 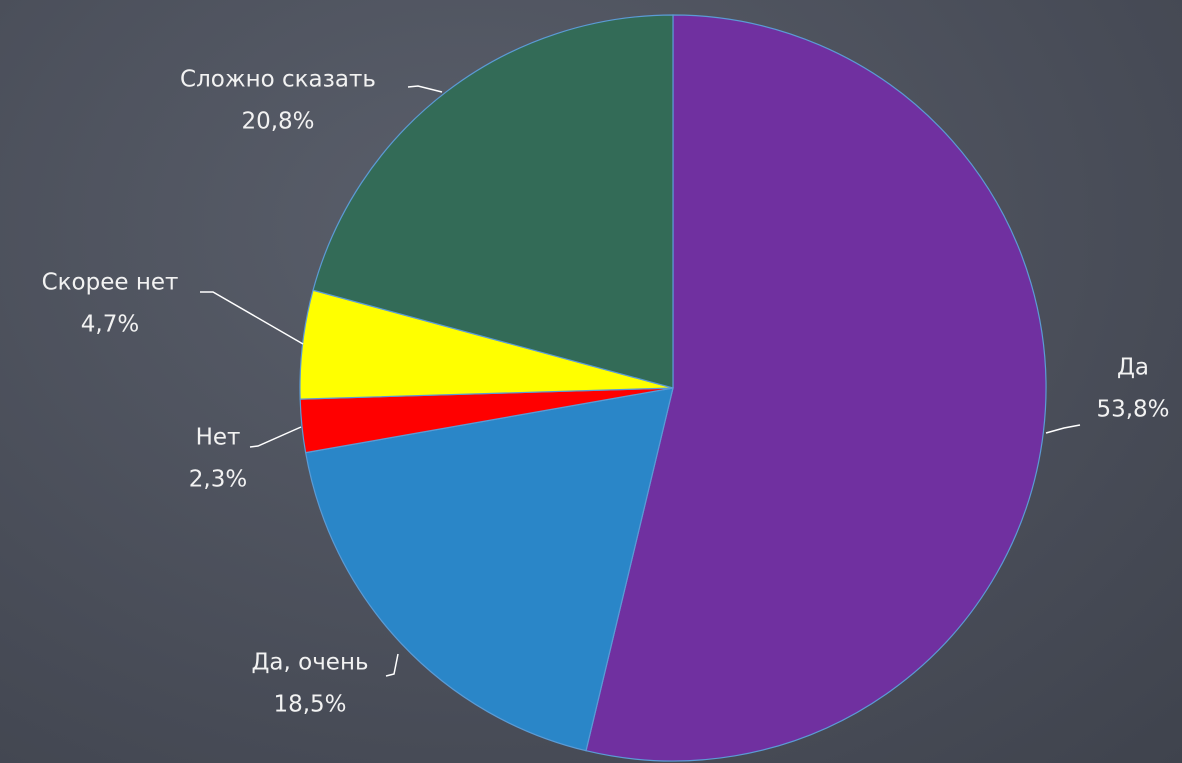 I want to click on value-label: 18,5%, so click(x=309, y=705).